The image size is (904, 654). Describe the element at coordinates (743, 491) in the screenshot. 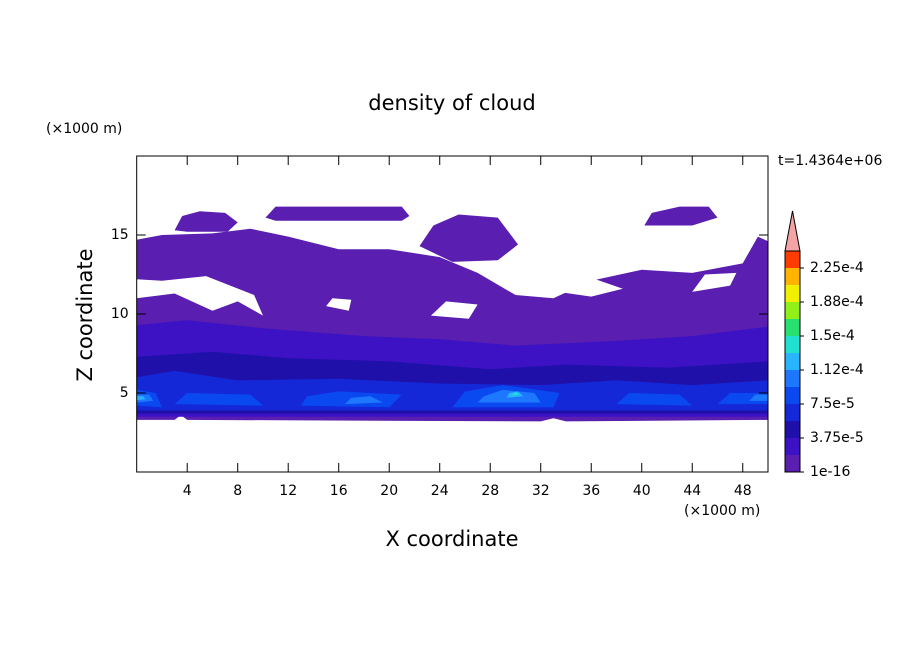

I see `x-tick-label: 48` at that location.